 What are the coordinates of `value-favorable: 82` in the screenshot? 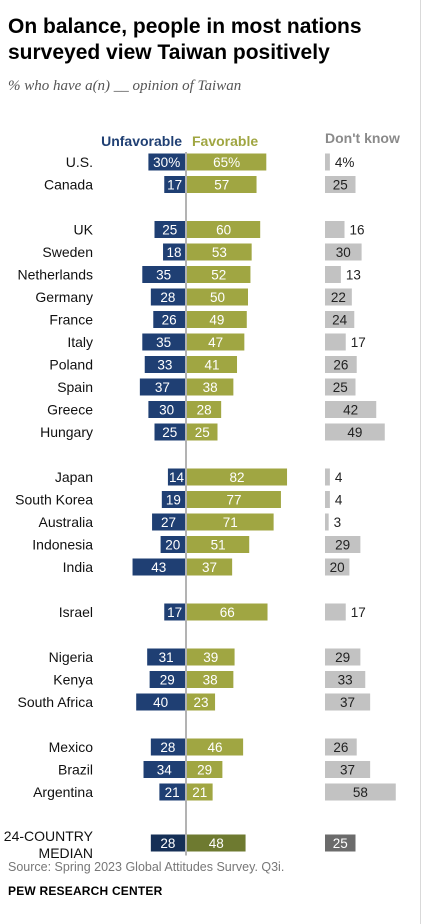 It's located at (237, 477).